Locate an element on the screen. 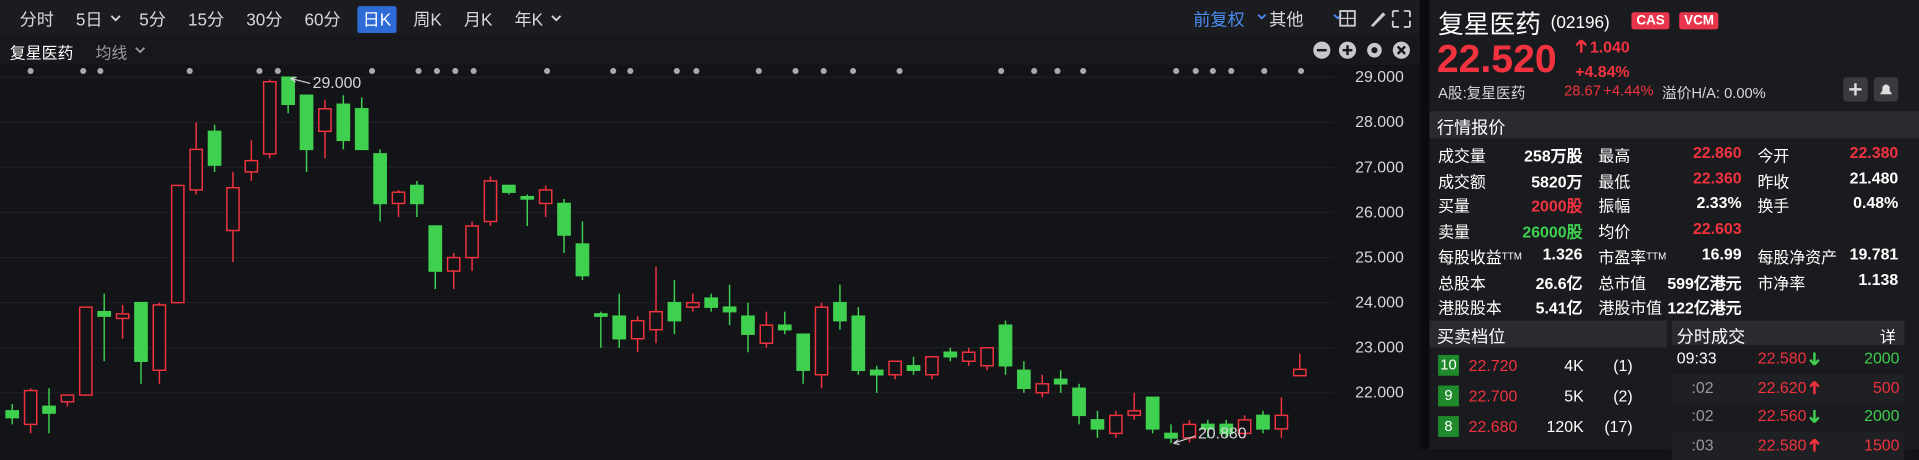 The height and width of the screenshot is (460, 1919). section-title: 分时成交 is located at coordinates (1711, 336).